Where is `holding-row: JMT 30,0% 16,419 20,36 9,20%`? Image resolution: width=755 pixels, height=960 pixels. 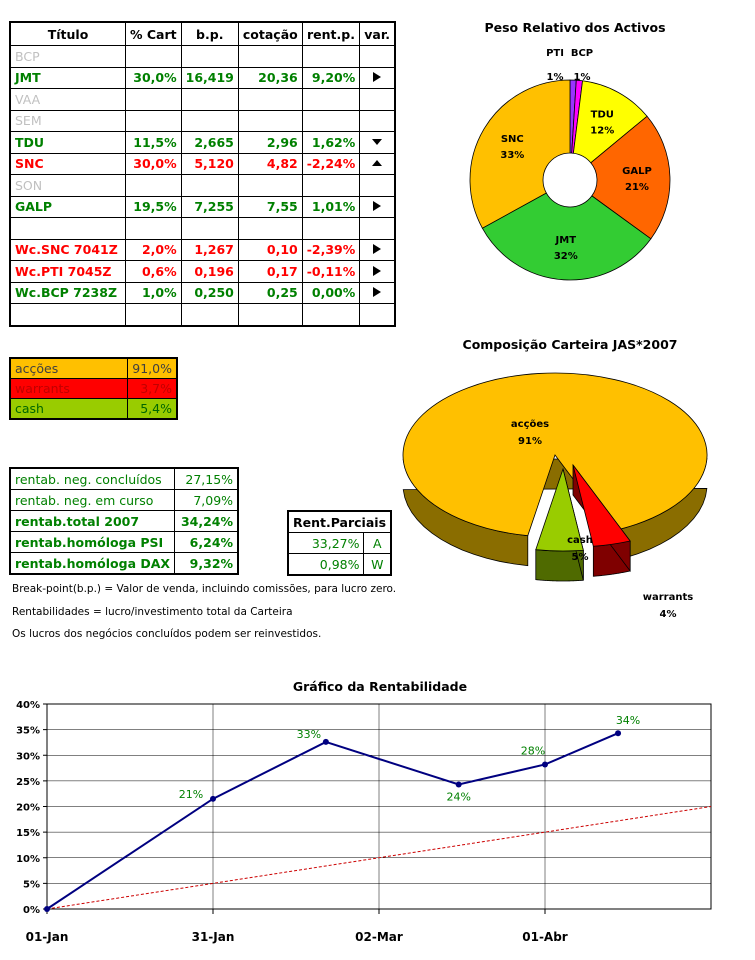 holding-row: JMT 30,0% 16,419 20,36 9,20% is located at coordinates (202, 77).